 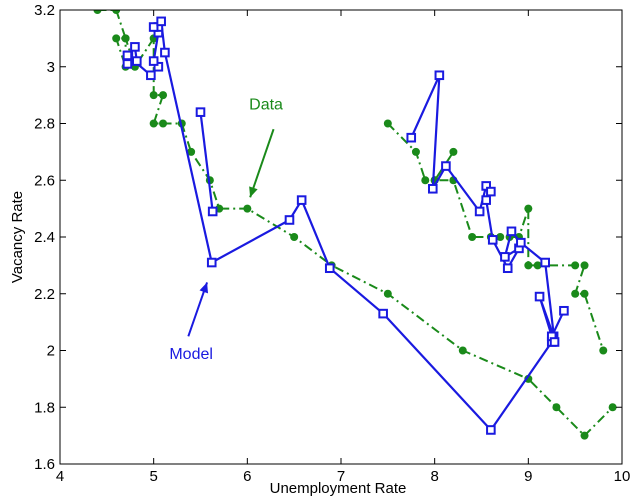 What do you see at coordinates (44, 237) in the screenshot?
I see `y-tick-label: 2.4` at bounding box center [44, 237].